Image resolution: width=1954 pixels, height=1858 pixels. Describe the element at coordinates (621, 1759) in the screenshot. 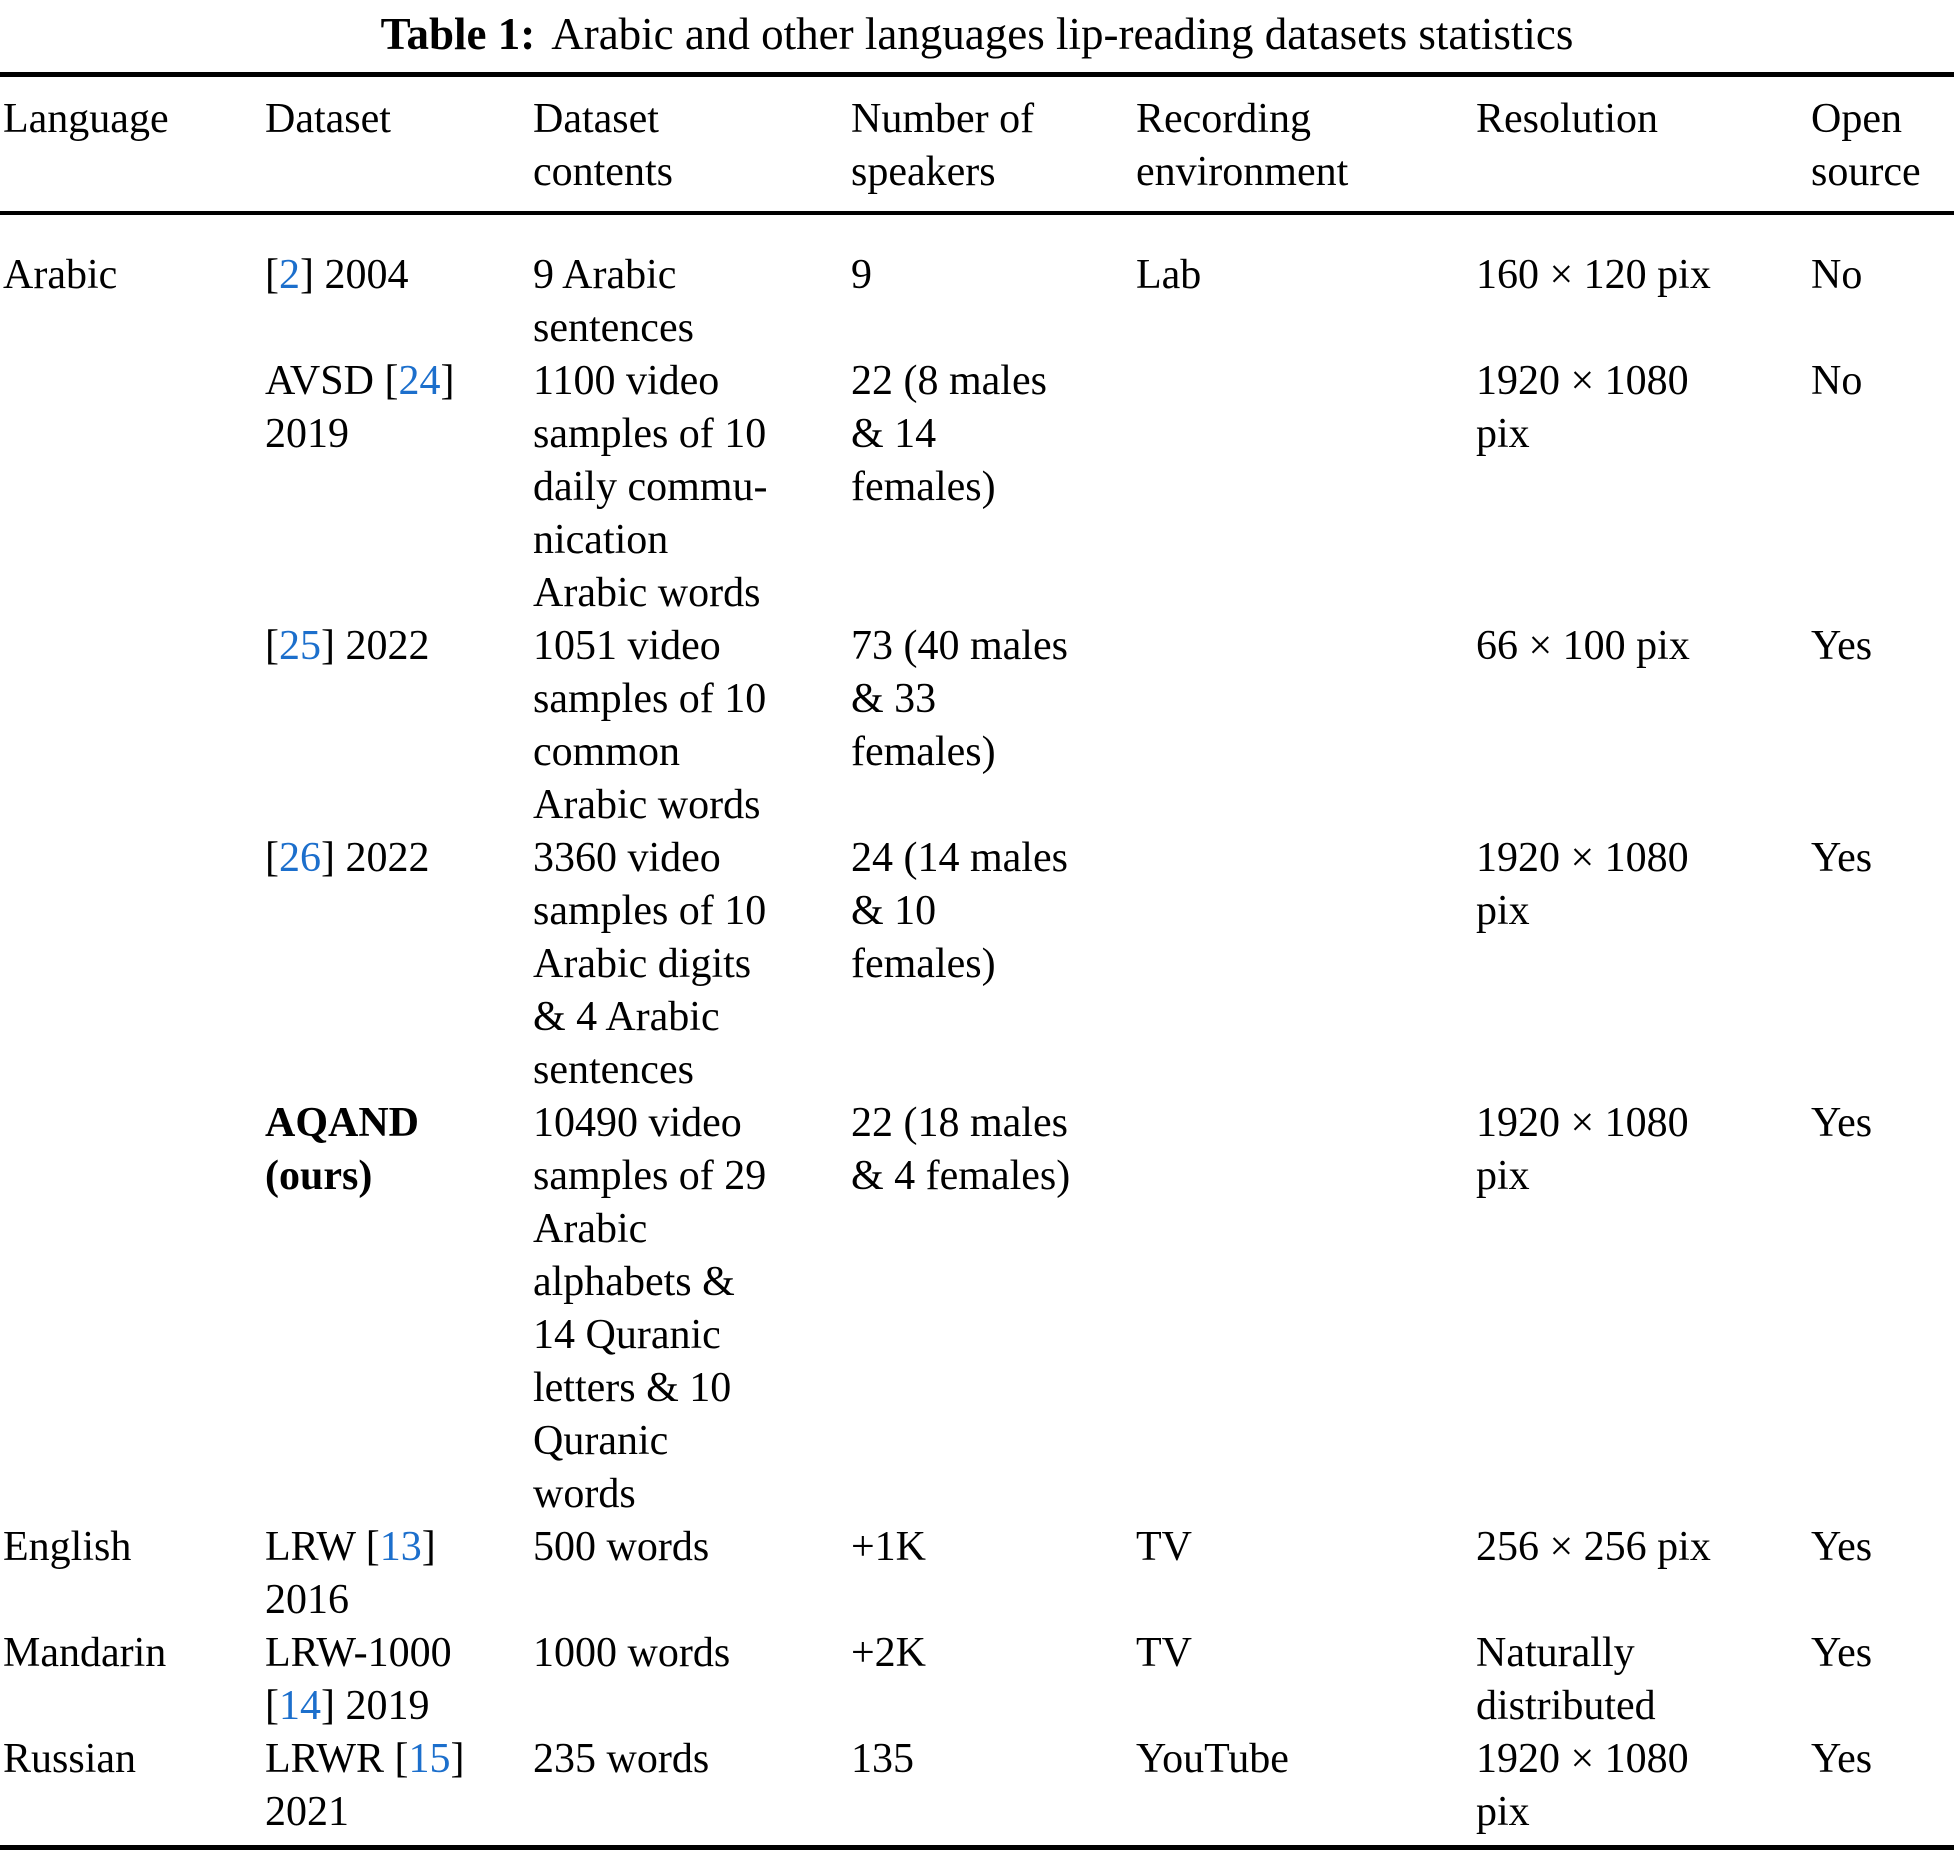

I see `cell-text: 235 words` at that location.